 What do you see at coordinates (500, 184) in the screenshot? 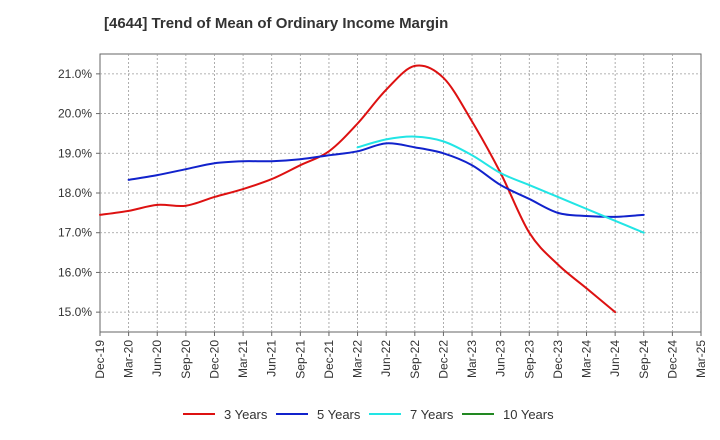
I see `series-line-7-years` at bounding box center [500, 184].